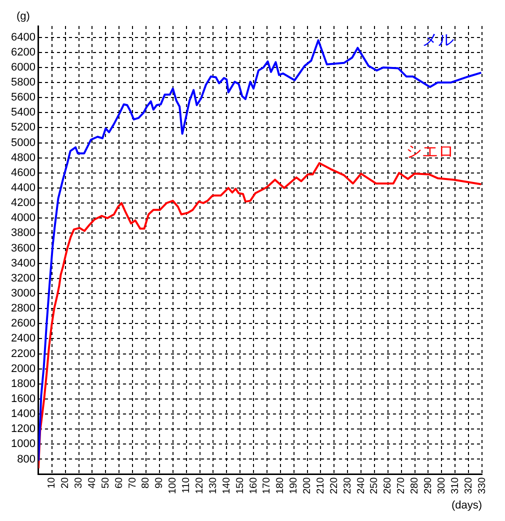 Image resolution: width=505 pixels, height=521 pixels. What do you see at coordinates (23, 67) in the screenshot?
I see `y-tick-label: 6000` at bounding box center [23, 67].